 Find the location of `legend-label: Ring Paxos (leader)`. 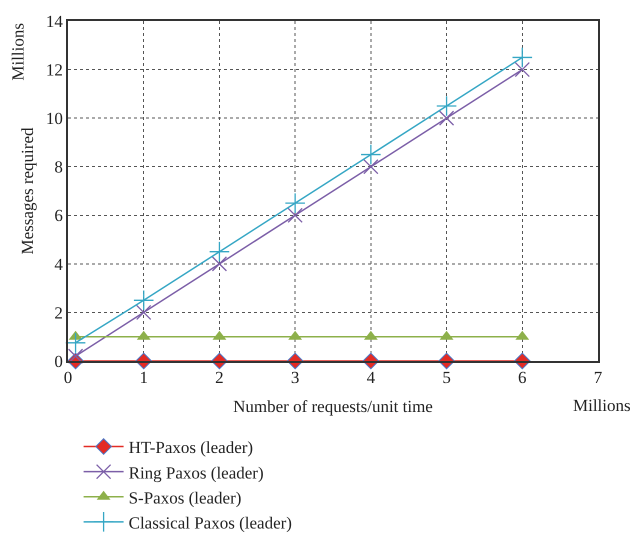

legend-label: Ring Paxos (leader) is located at coordinates (196, 472).